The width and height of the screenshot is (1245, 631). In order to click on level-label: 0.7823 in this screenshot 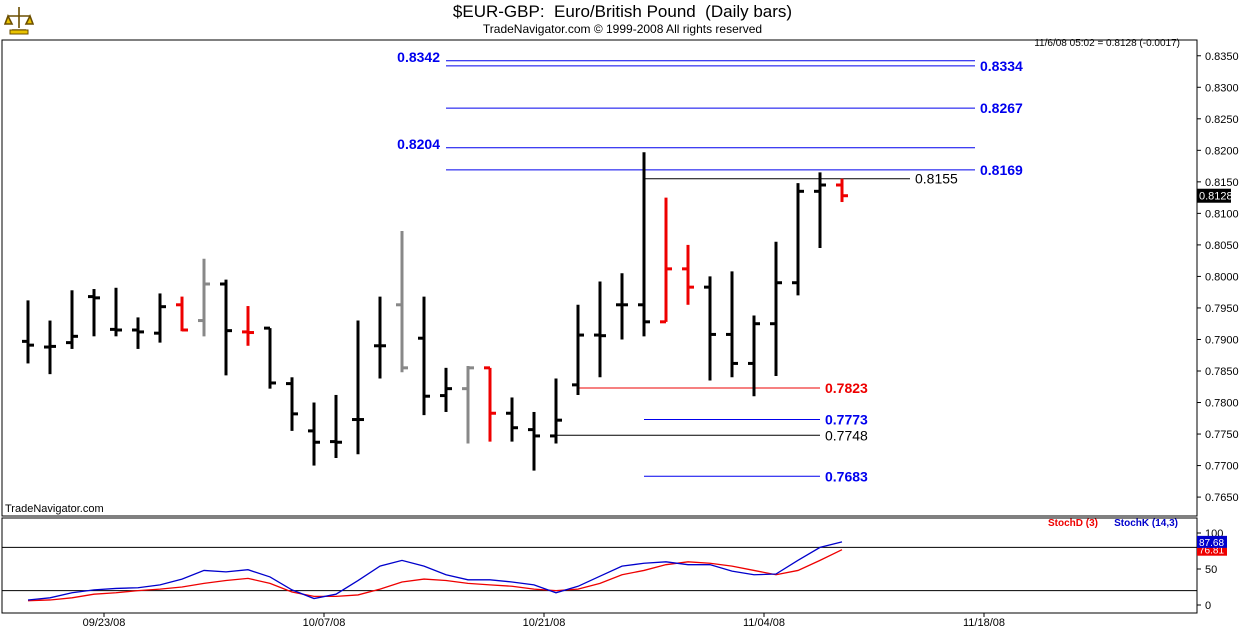, I will do `click(846, 388)`.